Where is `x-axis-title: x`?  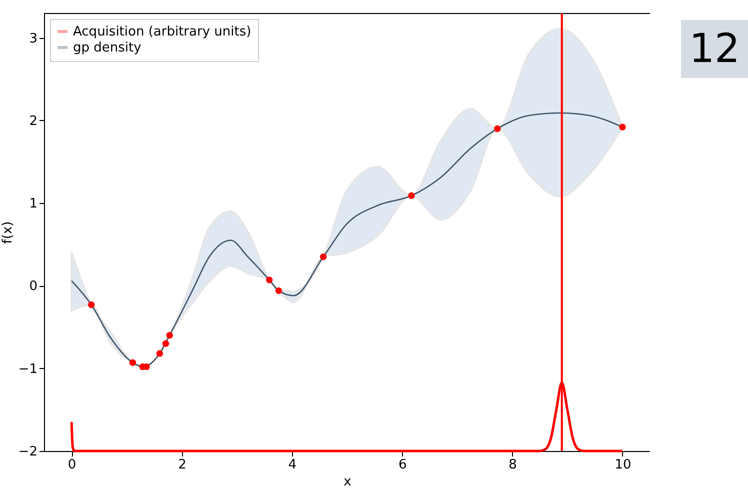
x-axis-title: x is located at coordinates (348, 482).